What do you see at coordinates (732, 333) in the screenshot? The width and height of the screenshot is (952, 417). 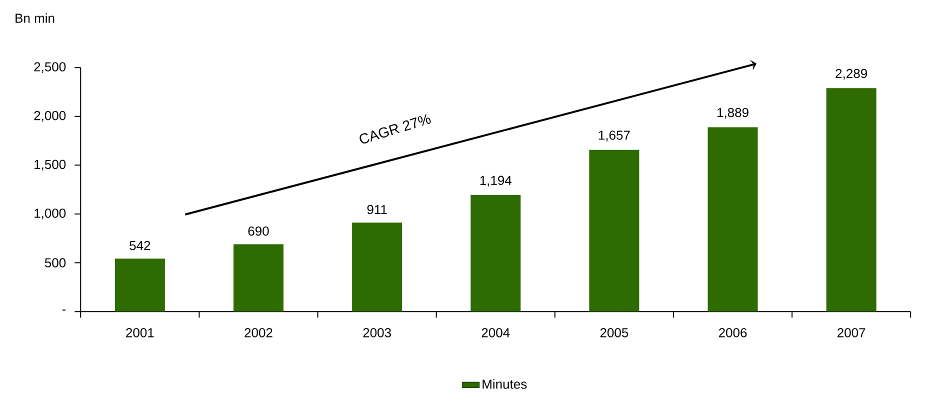 I see `x-tick-label: 2006` at bounding box center [732, 333].